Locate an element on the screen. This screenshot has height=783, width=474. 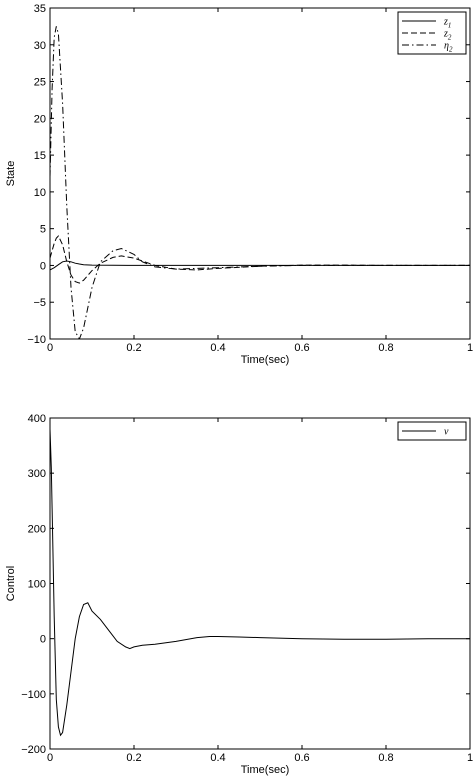
legend-label-z2: z2 is located at coordinates (447, 35).